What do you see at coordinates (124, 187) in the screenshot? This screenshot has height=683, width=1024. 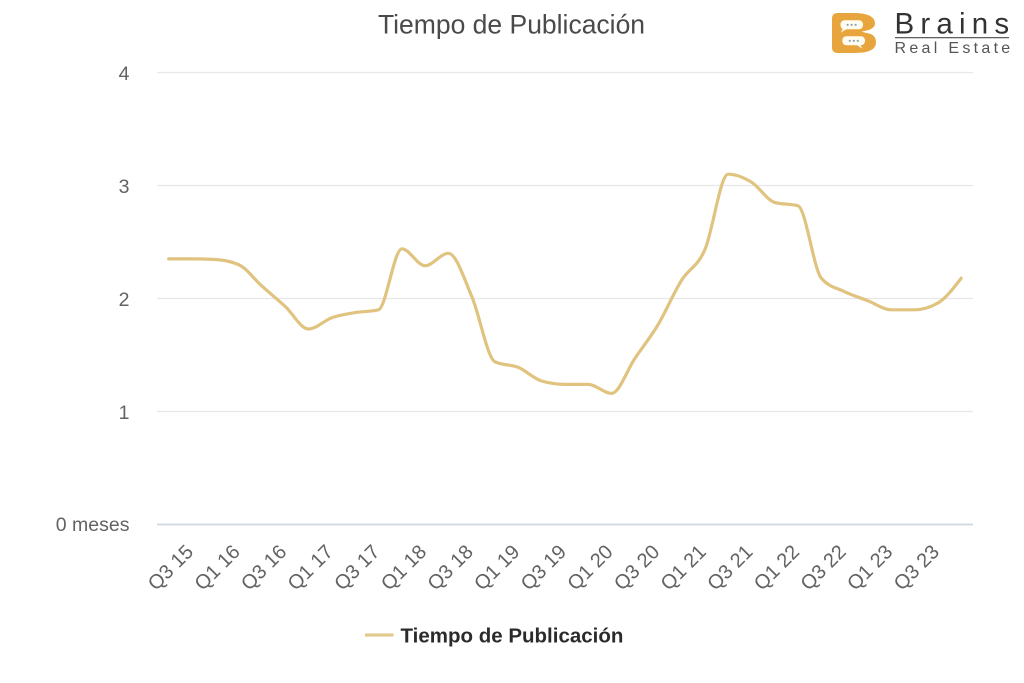 I see `svg-text: 3` at bounding box center [124, 187].